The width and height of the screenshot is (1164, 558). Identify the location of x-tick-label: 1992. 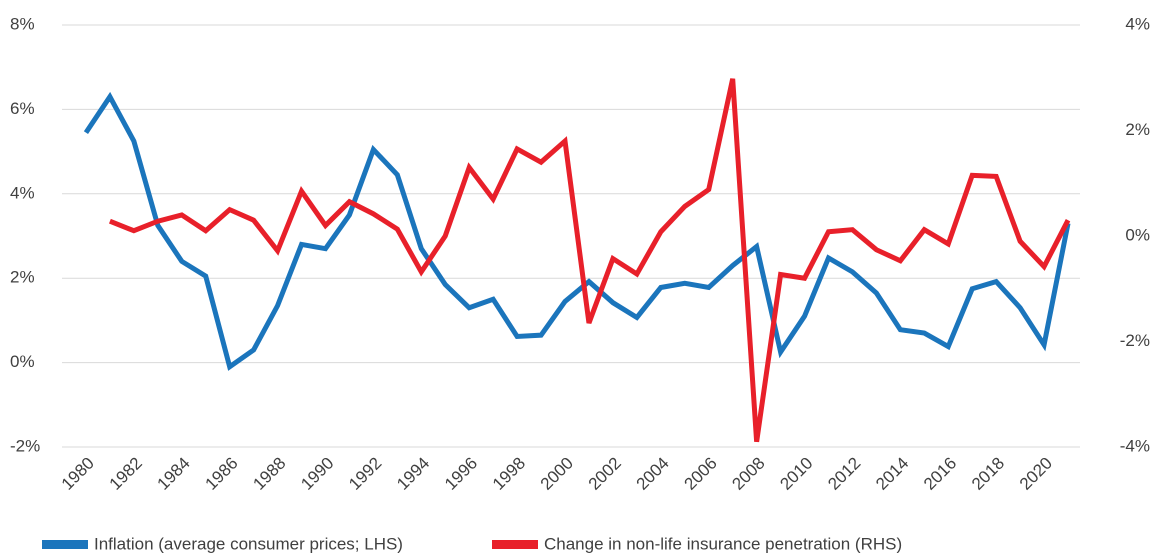
(365, 474).